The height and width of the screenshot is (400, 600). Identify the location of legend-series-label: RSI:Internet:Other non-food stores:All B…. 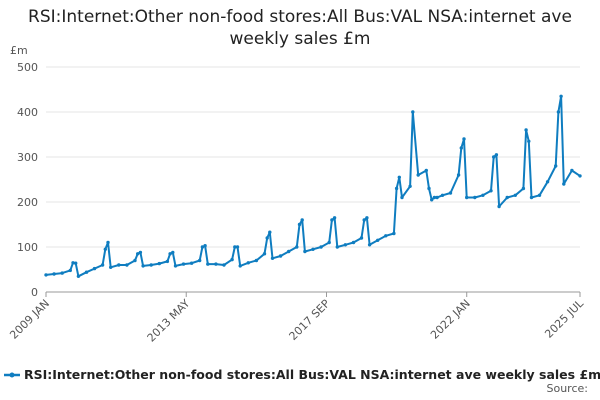
(312, 374).